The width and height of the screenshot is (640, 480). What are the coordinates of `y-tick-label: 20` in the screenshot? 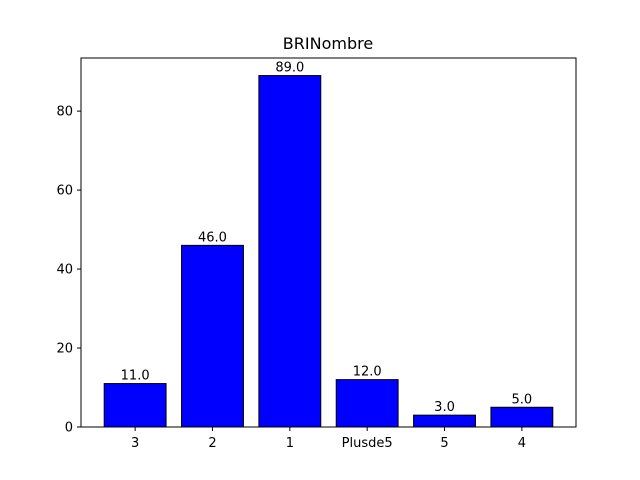 It's located at (64, 349).